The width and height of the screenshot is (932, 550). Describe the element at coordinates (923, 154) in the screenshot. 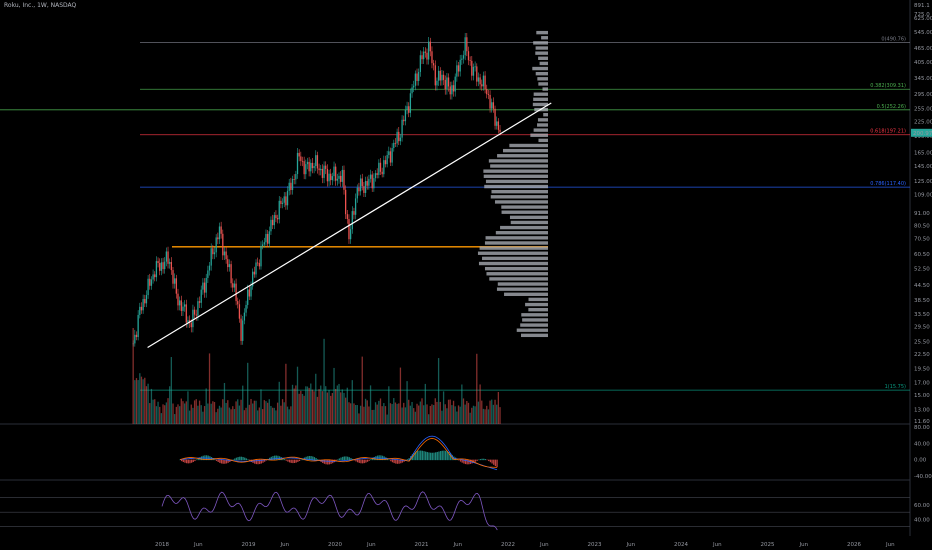

I see `price-tick-label: 165.00` at that location.